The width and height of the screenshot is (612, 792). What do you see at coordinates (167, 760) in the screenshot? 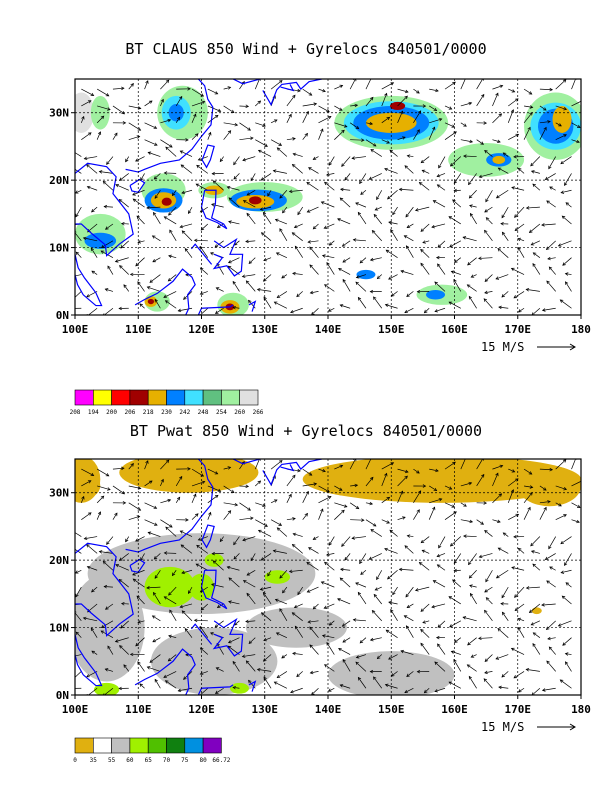
I see `colorbar-label: 70` at bounding box center [167, 760].